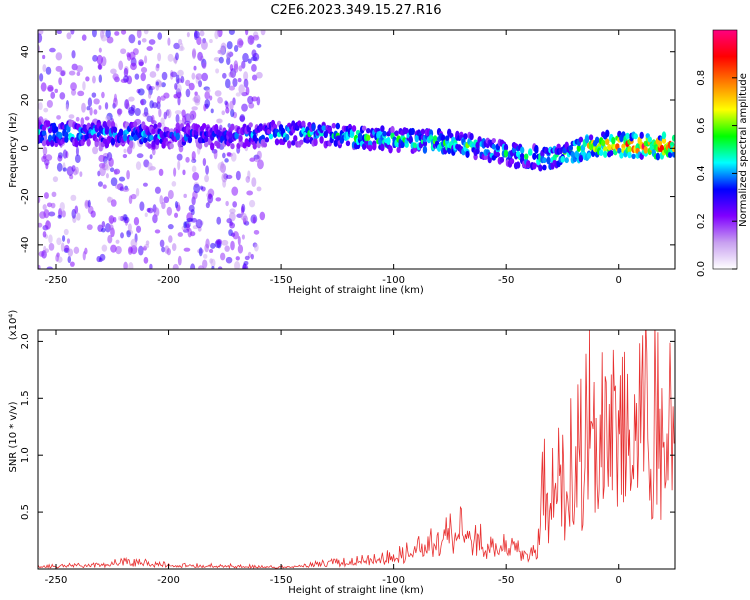  Describe the element at coordinates (25, 398) in the screenshot. I see `y-tick-label: 1.5` at that location.